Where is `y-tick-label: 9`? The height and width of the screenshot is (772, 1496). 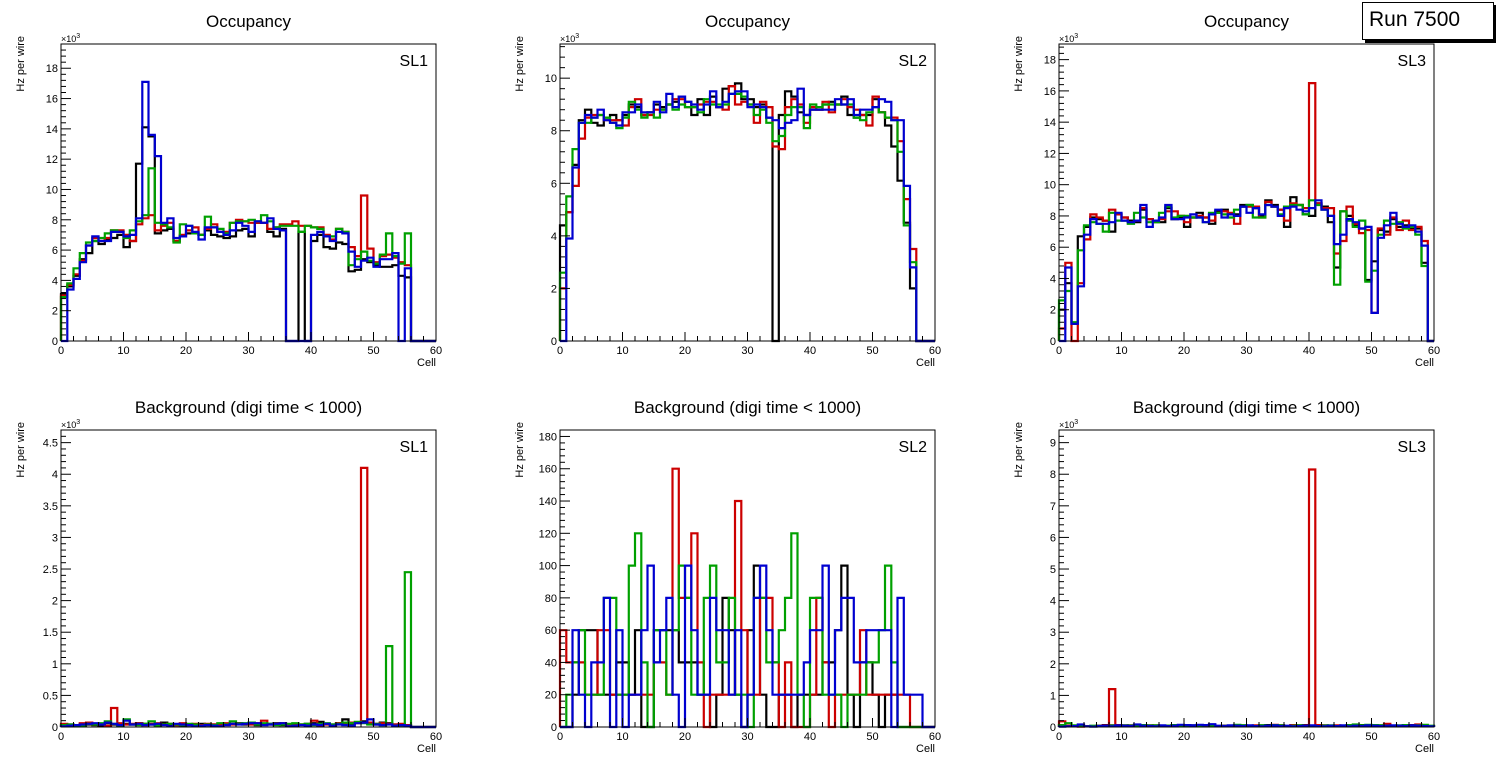 y-tick-label: 9 is located at coordinates (1053, 444).